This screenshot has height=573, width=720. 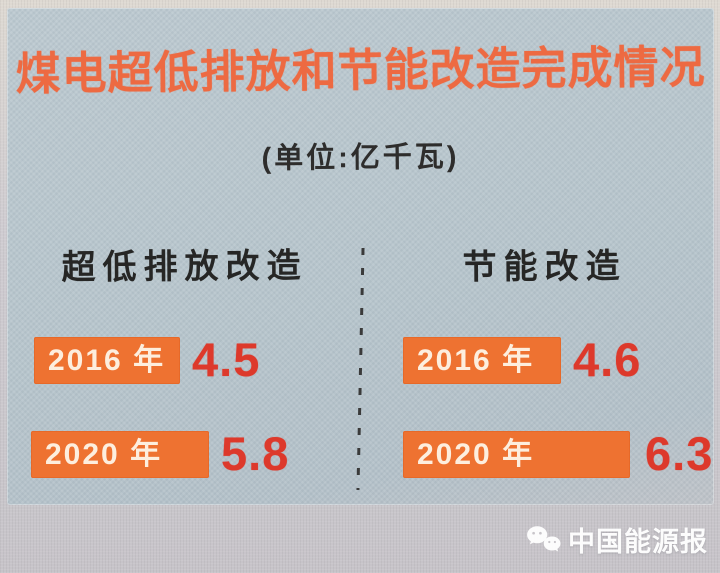 What do you see at coordinates (360, 158) in the screenshot?
I see `unit-label: (单位:亿千瓦)` at bounding box center [360, 158].